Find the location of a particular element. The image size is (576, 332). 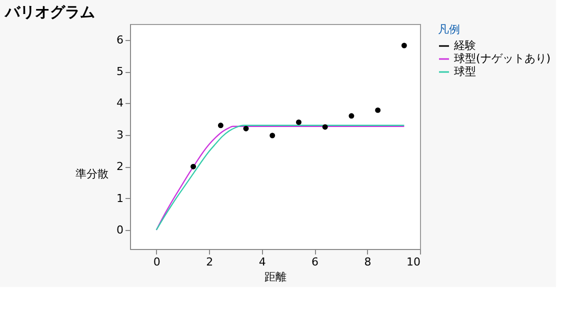

legend-label: 球型 is located at coordinates (465, 71).